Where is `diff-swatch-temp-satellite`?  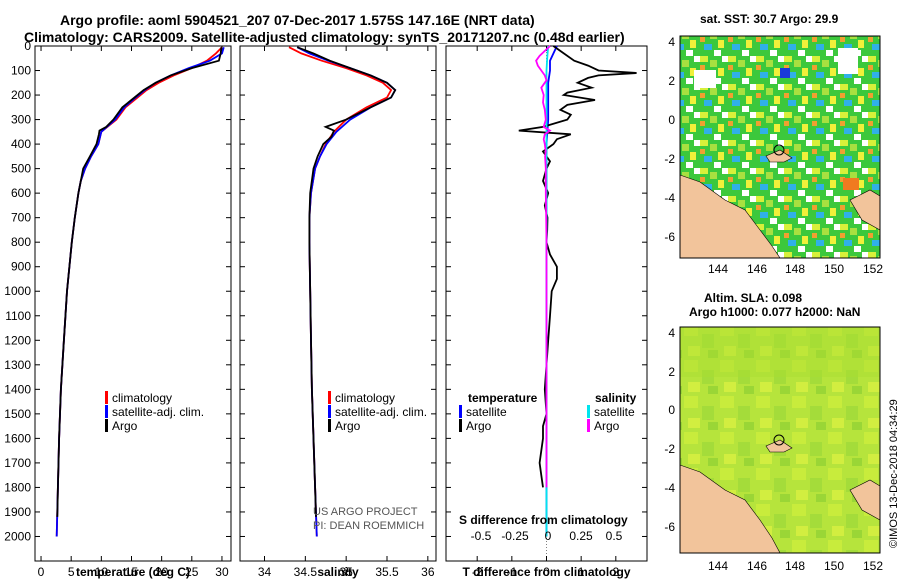 diff-swatch-temp-satellite is located at coordinates (460, 411).